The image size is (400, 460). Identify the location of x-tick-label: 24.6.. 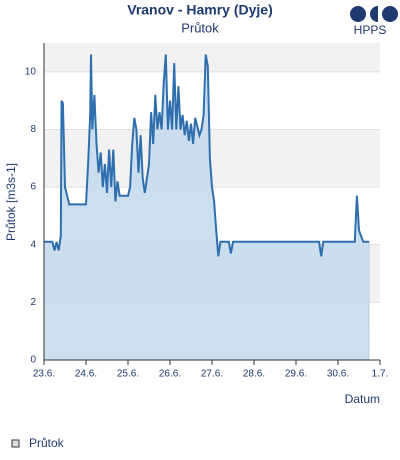
(86, 374).